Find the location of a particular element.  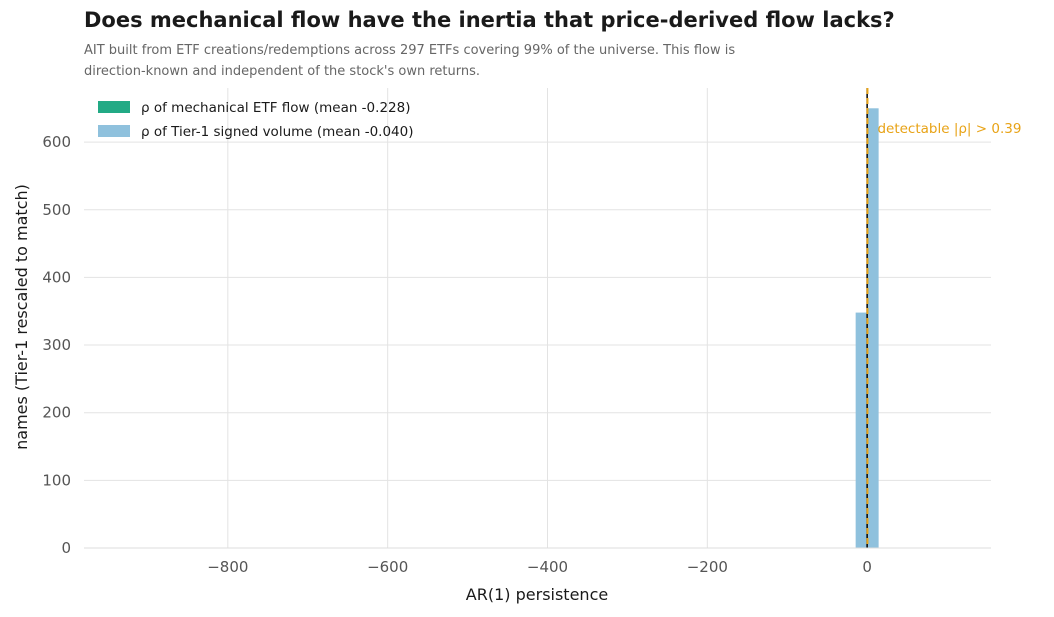

y-tick-label: 500 is located at coordinates (56, 210).